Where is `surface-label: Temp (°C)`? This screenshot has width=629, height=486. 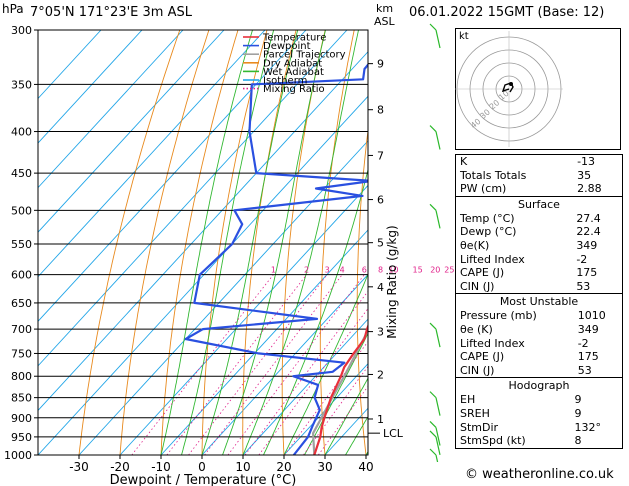 surface-label: Temp (°C) is located at coordinates (487, 218).